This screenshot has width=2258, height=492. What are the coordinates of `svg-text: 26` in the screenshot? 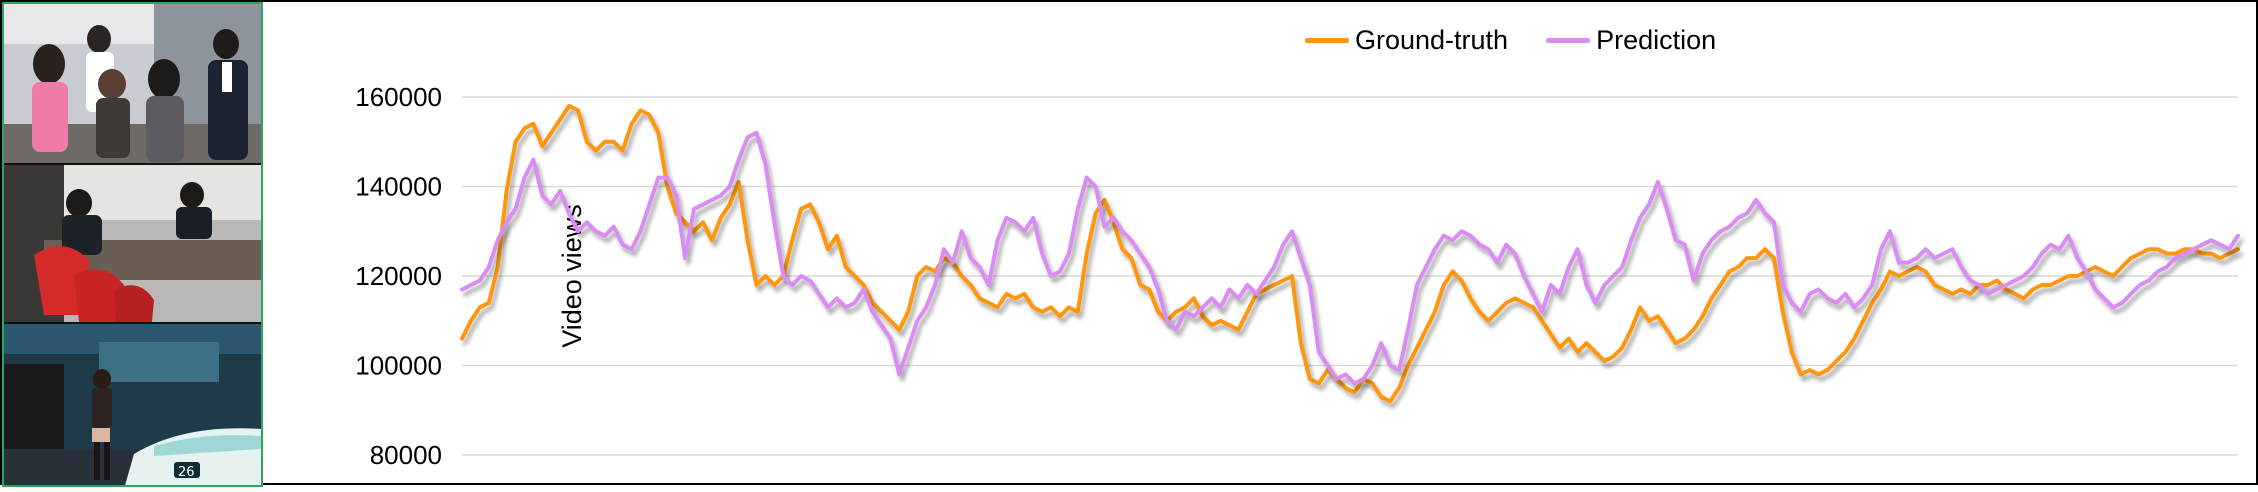 It's located at (186, 472).